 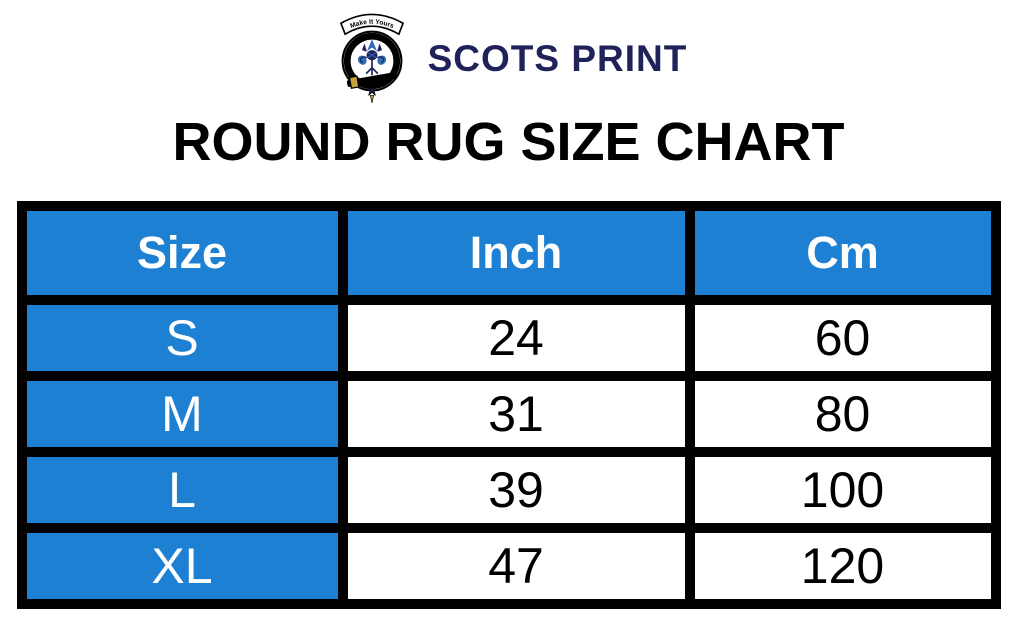 What do you see at coordinates (842, 566) in the screenshot?
I see `cm-cell: 120` at bounding box center [842, 566].